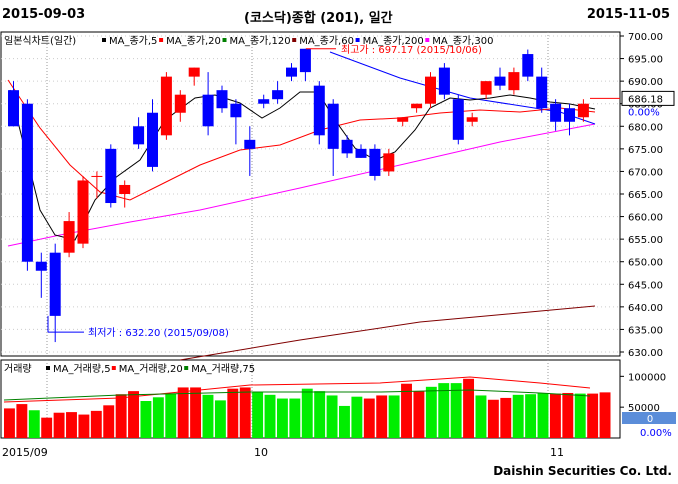 The height and width of the screenshot is (484, 678). Describe the element at coordinates (158, 333) in the screenshot. I see `low-label: 최저가 : 632.20 (2015/09/08)` at that location.